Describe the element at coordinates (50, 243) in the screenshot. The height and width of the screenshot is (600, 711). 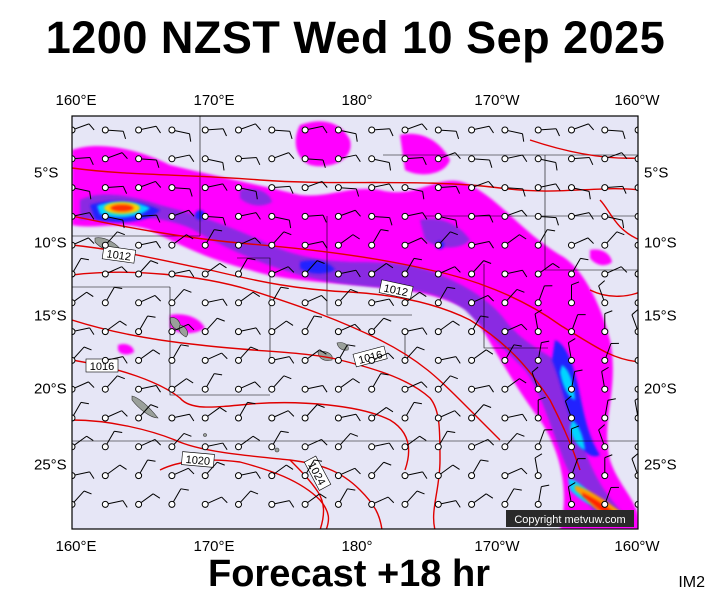
I see `lat-label-10s-left: 10°S` at that location.